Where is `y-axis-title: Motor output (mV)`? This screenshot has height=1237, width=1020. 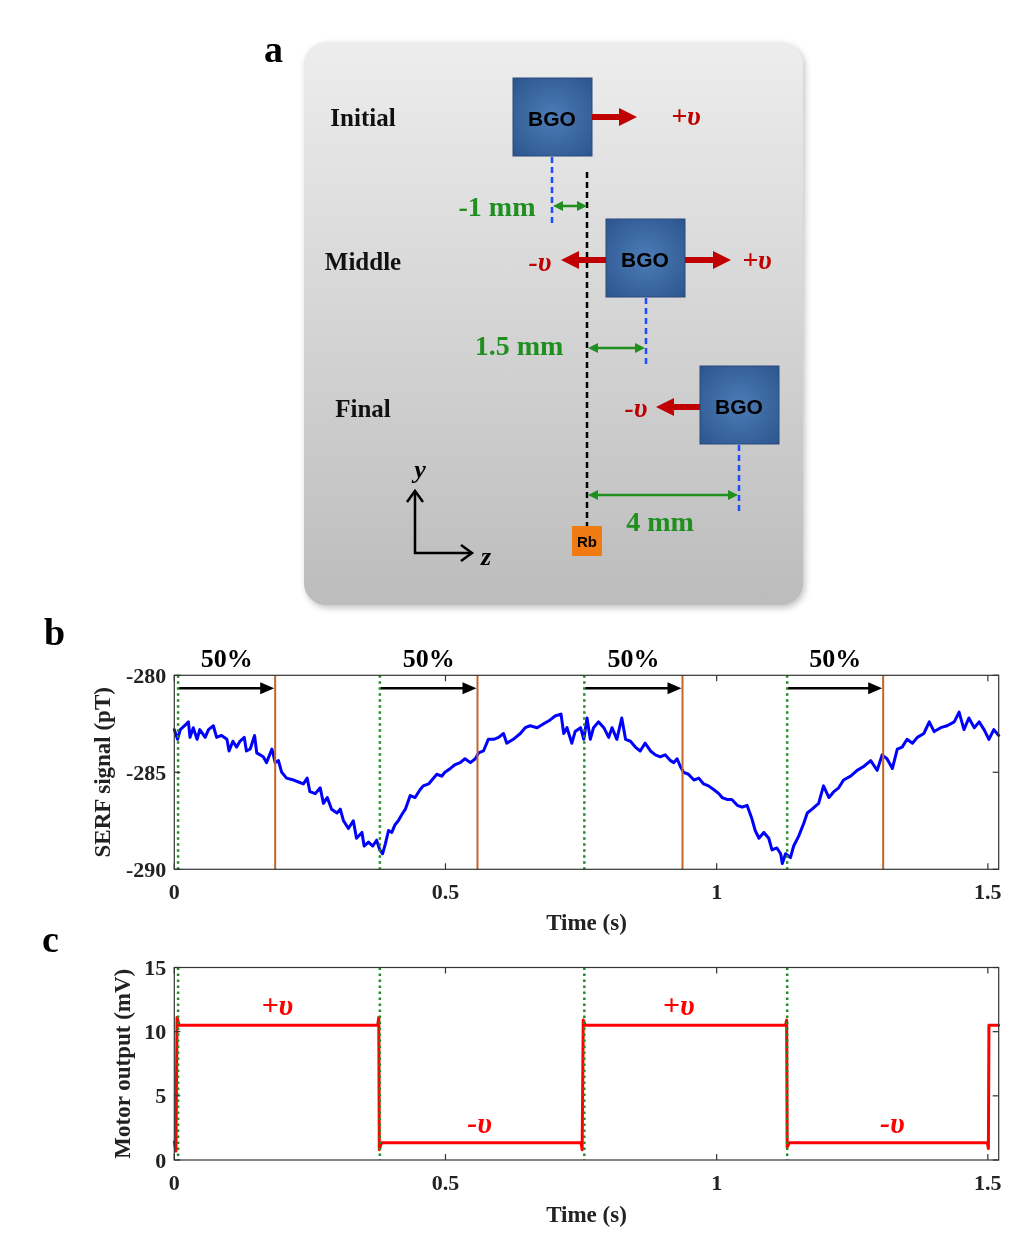
y-axis-title: Motor output (mV) is located at coordinates (122, 1063).